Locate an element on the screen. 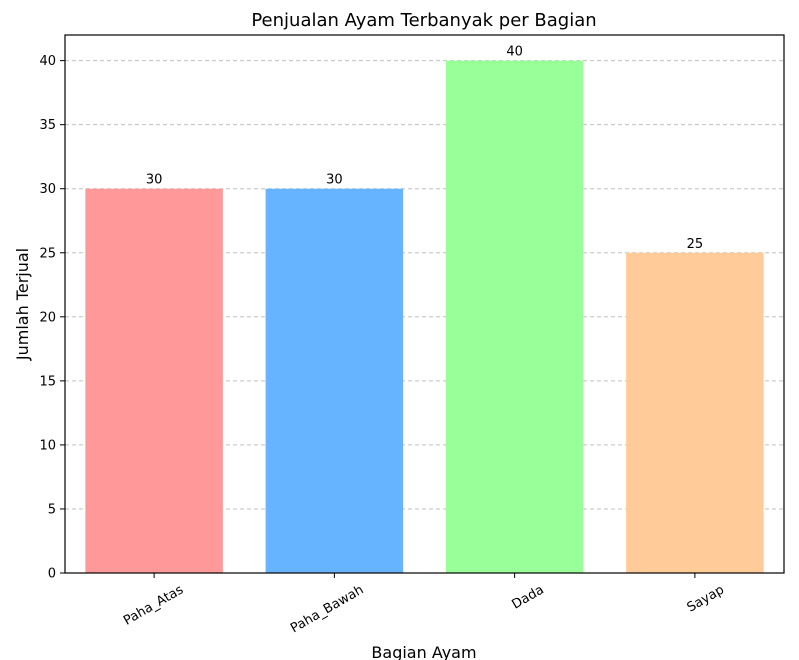 The image size is (799, 660). y-tick-label: 40 is located at coordinates (47, 61).